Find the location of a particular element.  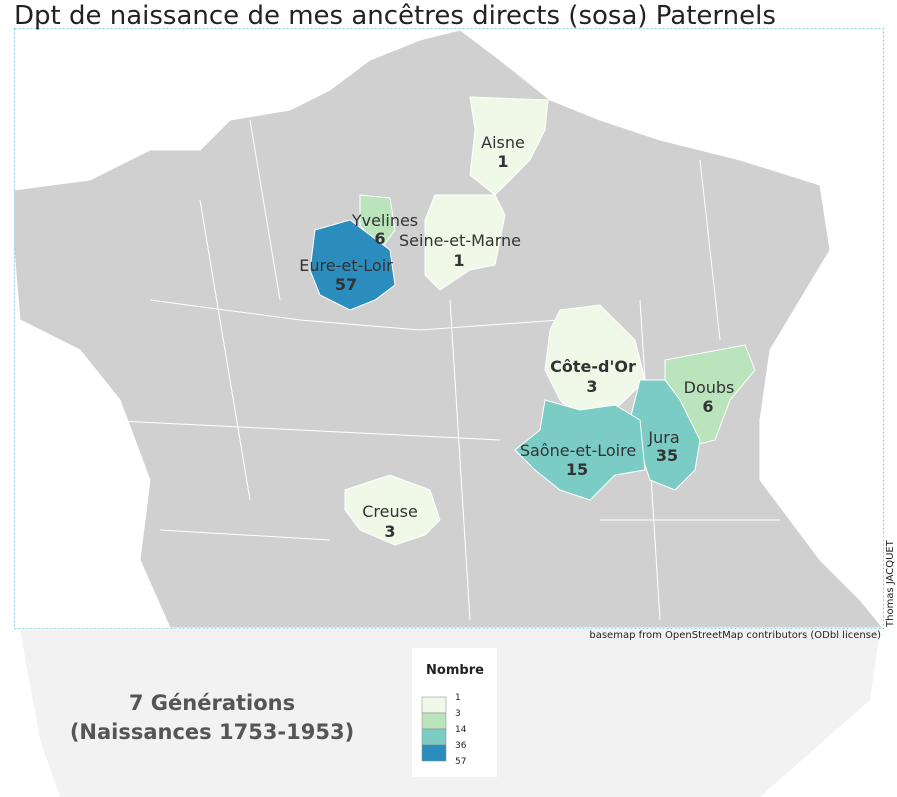

department-name: Seine-et-Marne is located at coordinates (460, 240).